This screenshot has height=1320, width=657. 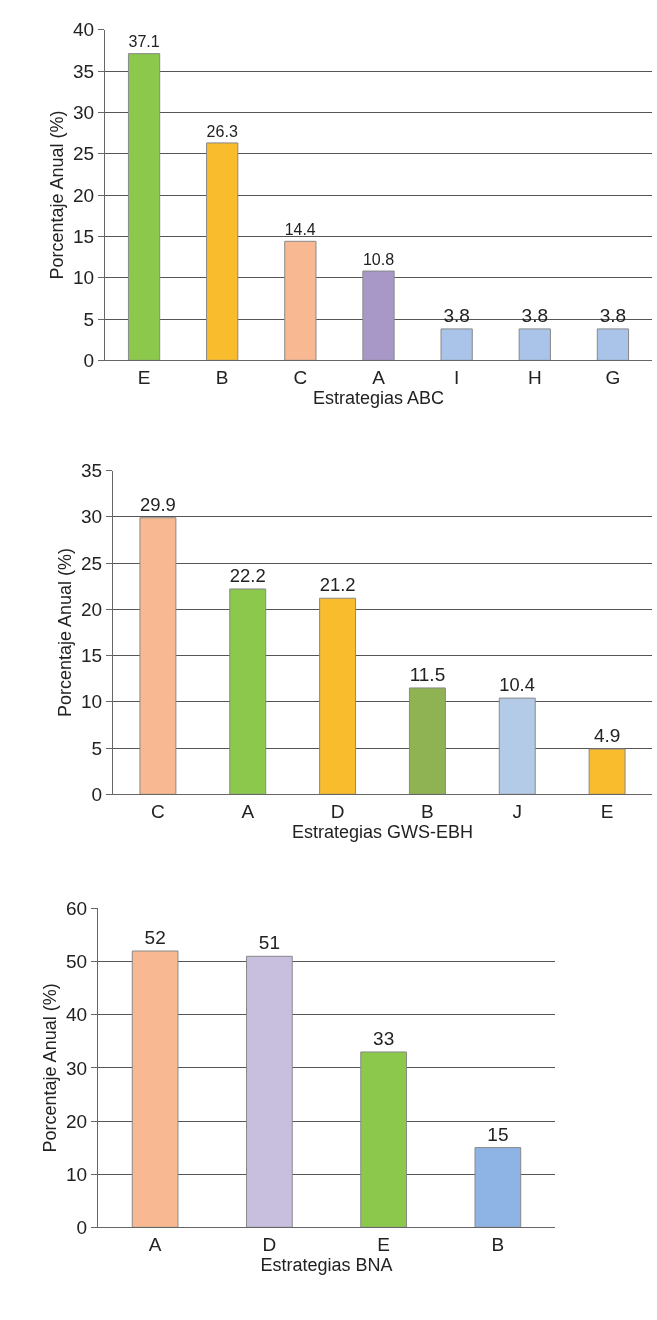 What do you see at coordinates (155, 937) in the screenshot?
I see `data-label: 52` at bounding box center [155, 937].